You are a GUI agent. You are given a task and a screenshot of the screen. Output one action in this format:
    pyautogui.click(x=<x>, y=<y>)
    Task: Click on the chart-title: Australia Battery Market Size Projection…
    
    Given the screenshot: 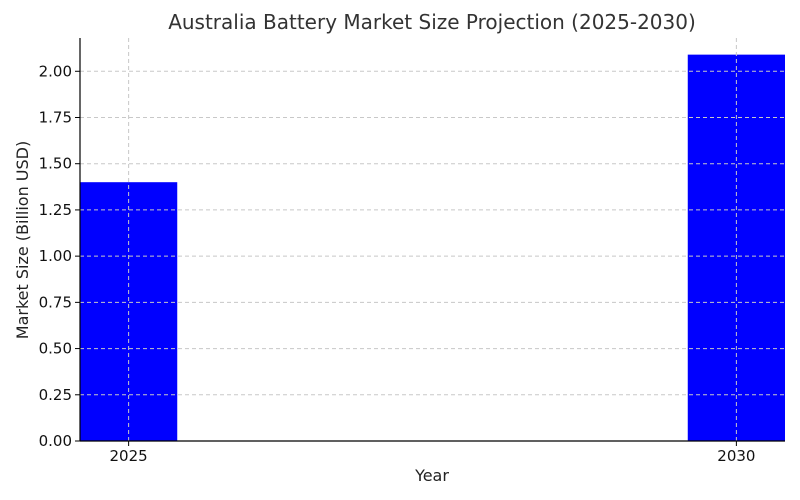 What is the action you would take?
    pyautogui.click(x=432, y=22)
    